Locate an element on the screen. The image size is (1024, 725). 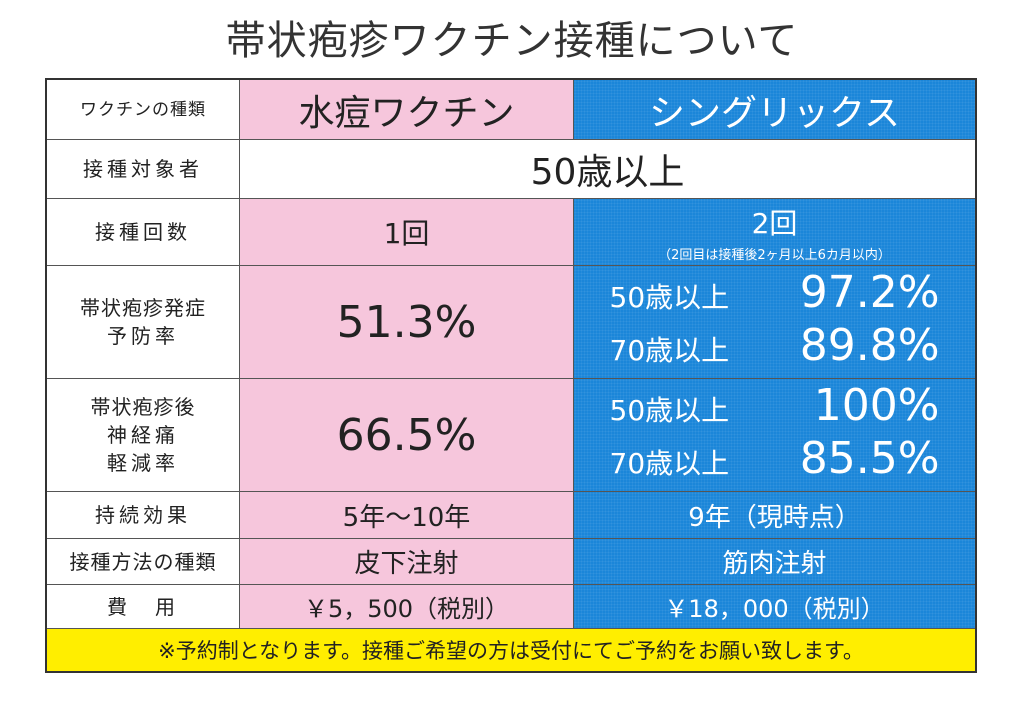
row-header-pain-line1: 帯状疱疹後 is located at coordinates (143, 407).